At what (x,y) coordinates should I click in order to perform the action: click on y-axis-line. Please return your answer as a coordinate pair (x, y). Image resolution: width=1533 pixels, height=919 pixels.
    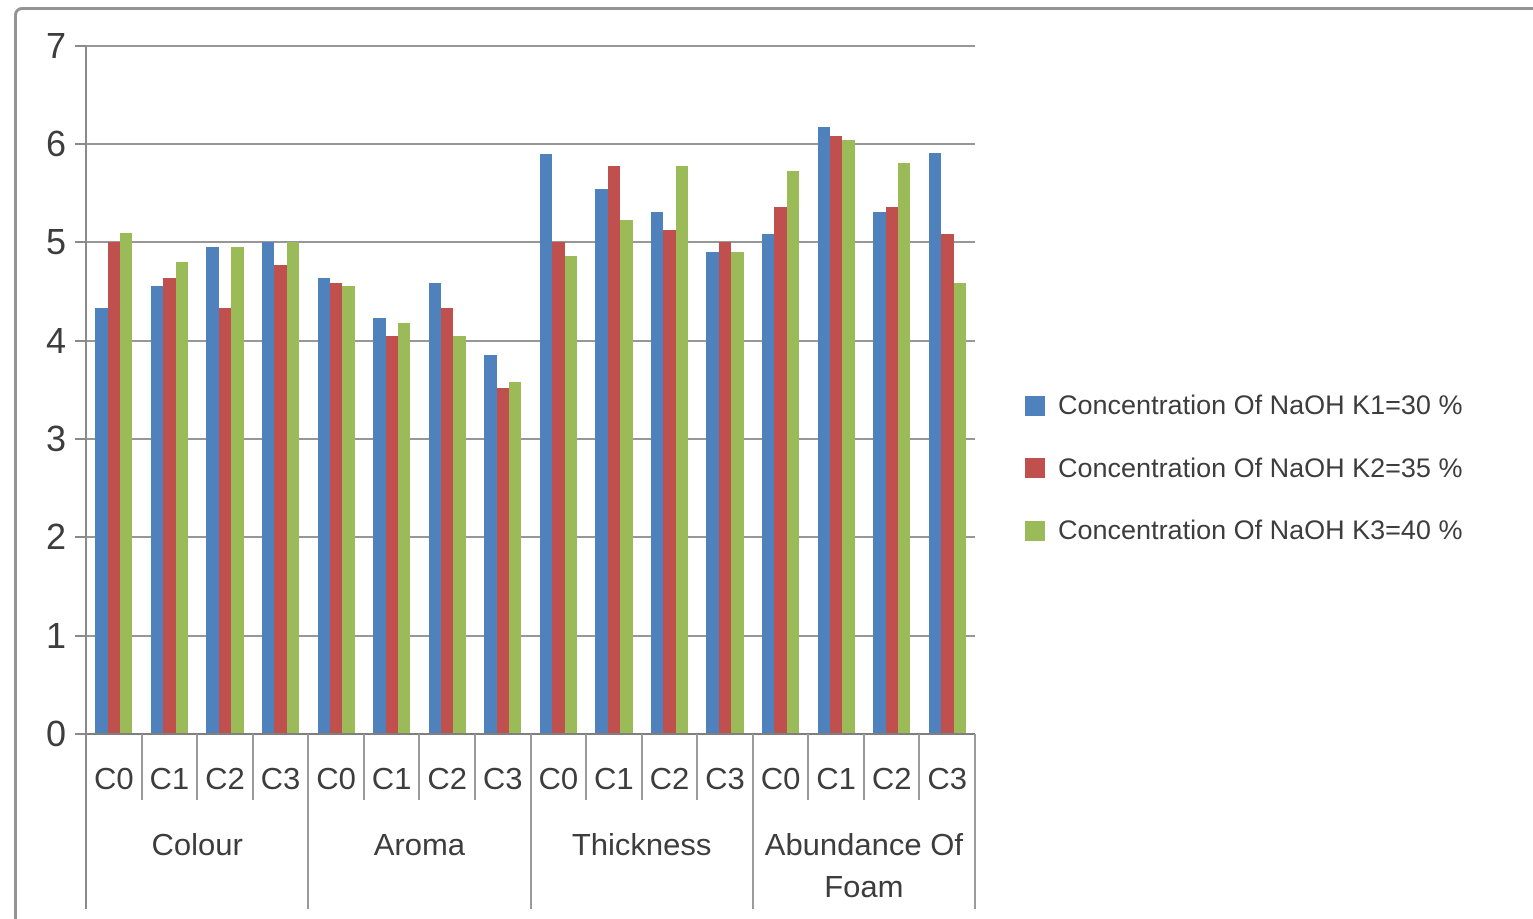
    Looking at the image, I should click on (86, 477).